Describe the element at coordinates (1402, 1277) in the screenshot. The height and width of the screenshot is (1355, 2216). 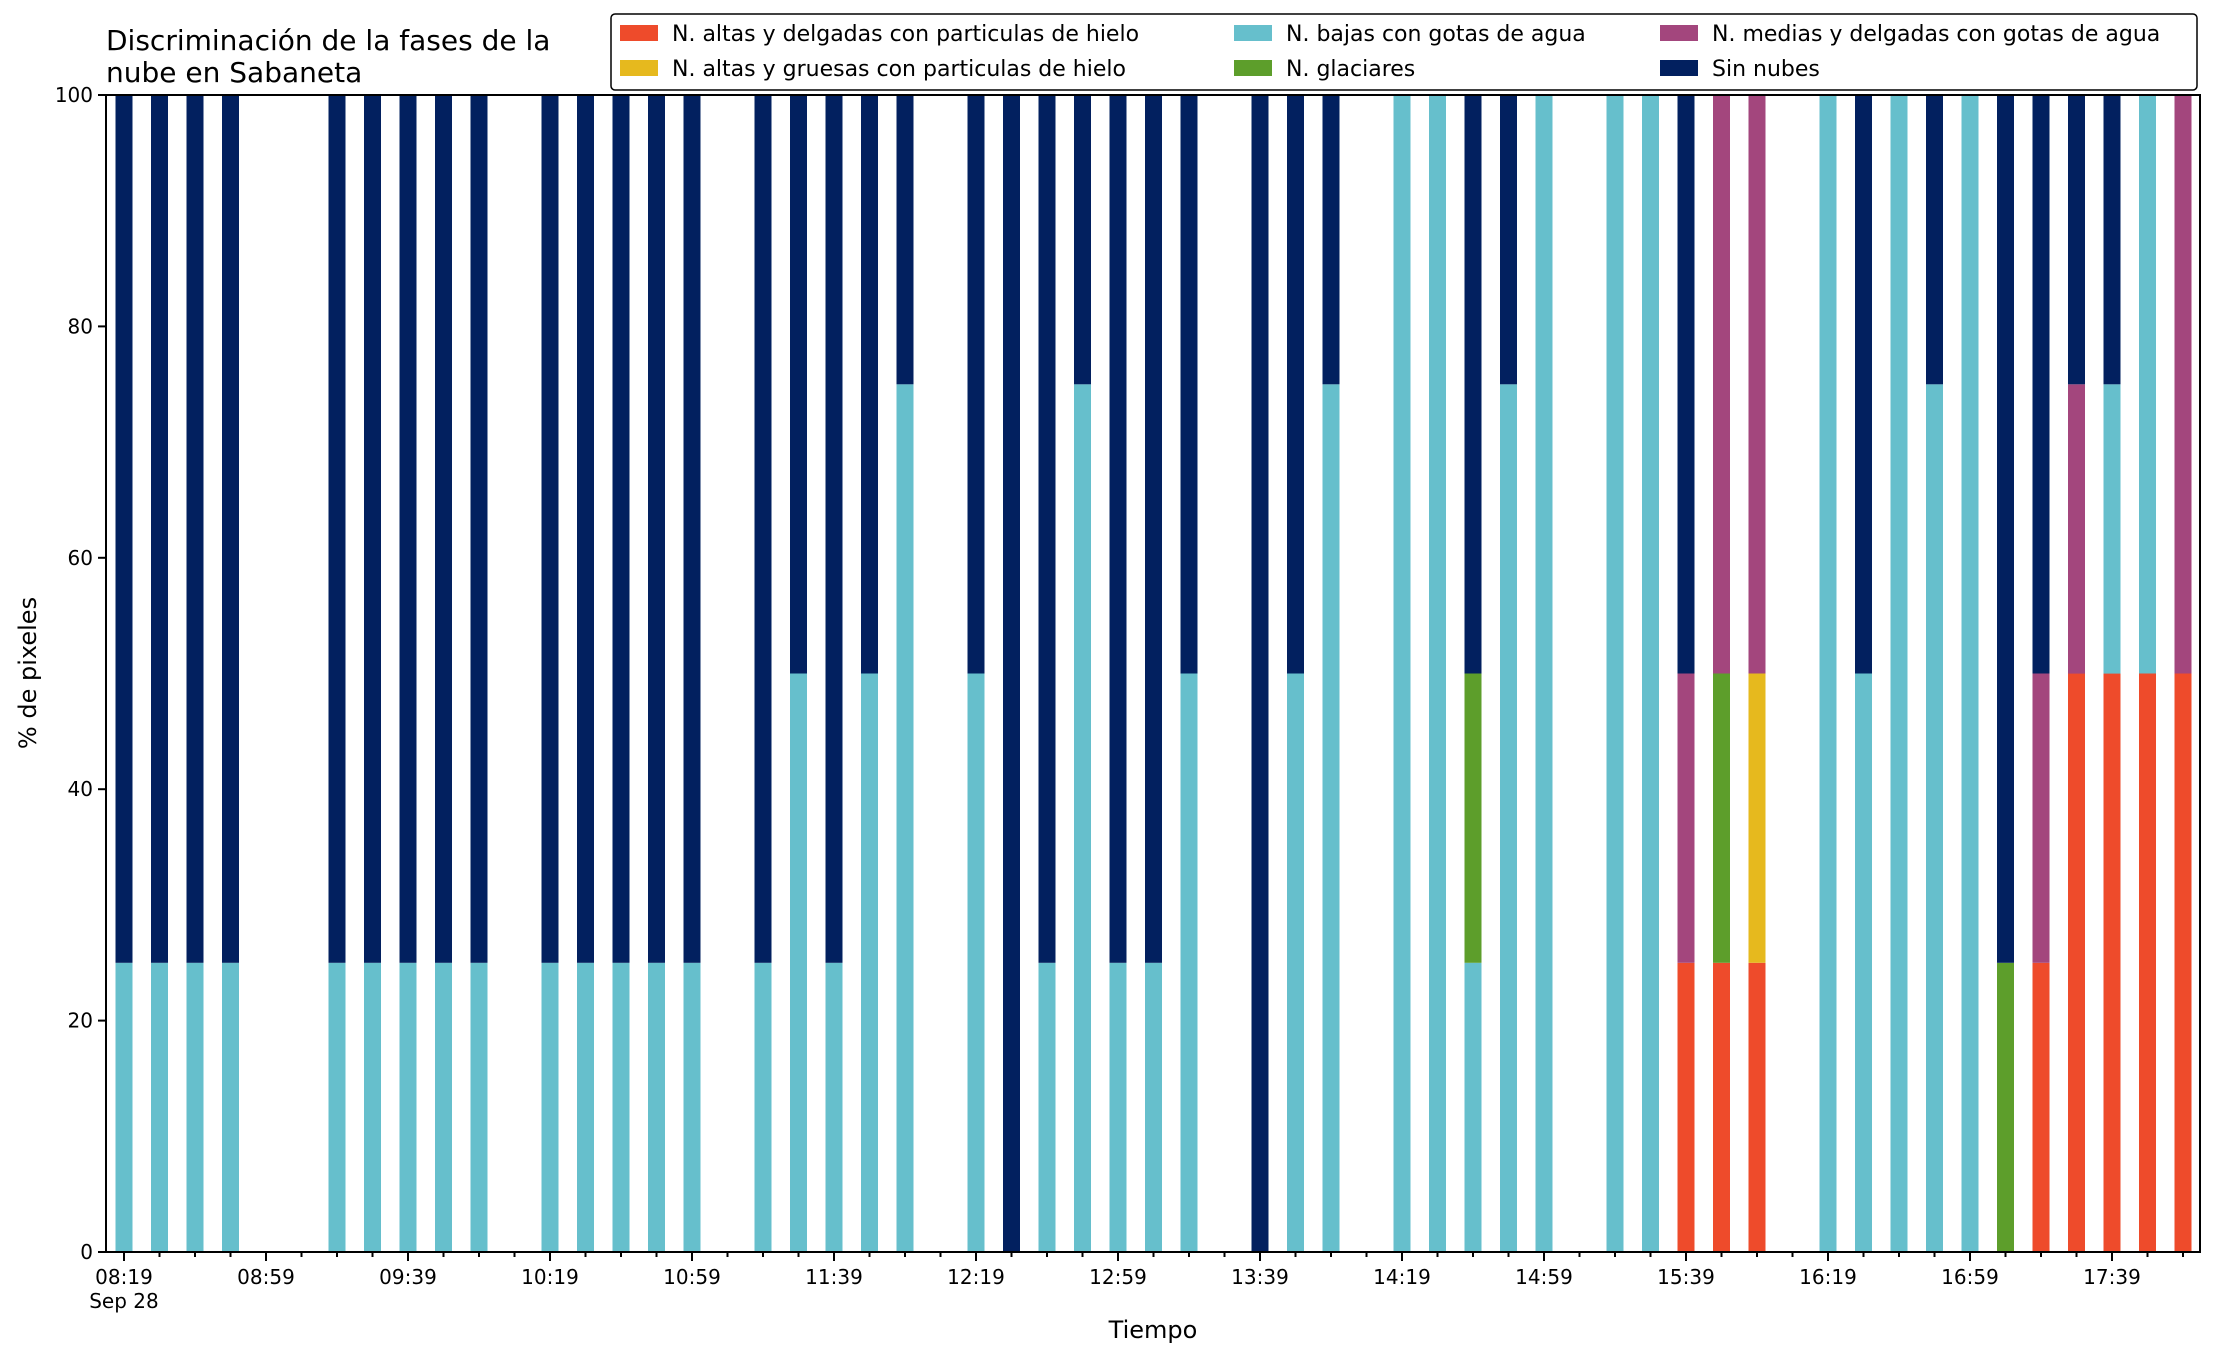
I see `x-tick-label-line: 14:19` at that location.